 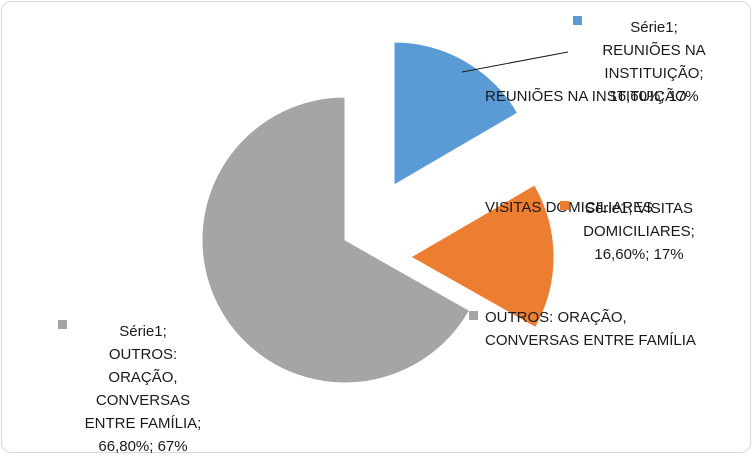 What do you see at coordinates (473, 315) in the screenshot?
I see `legend-marker-outros-oracao-conversas-entre-familia` at bounding box center [473, 315].